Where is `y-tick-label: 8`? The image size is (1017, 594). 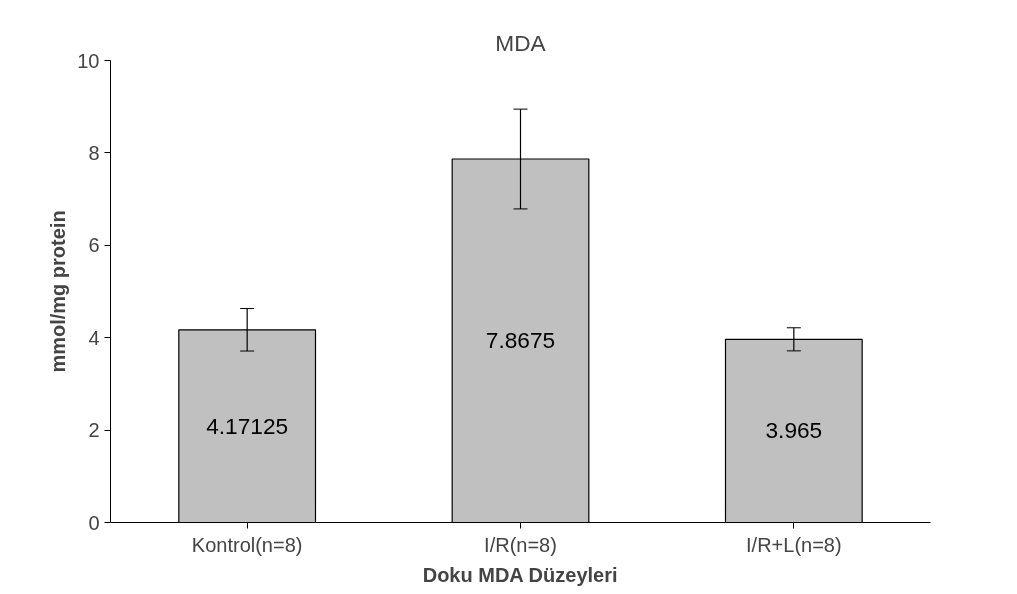 y-tick-label: 8 is located at coordinates (94, 152).